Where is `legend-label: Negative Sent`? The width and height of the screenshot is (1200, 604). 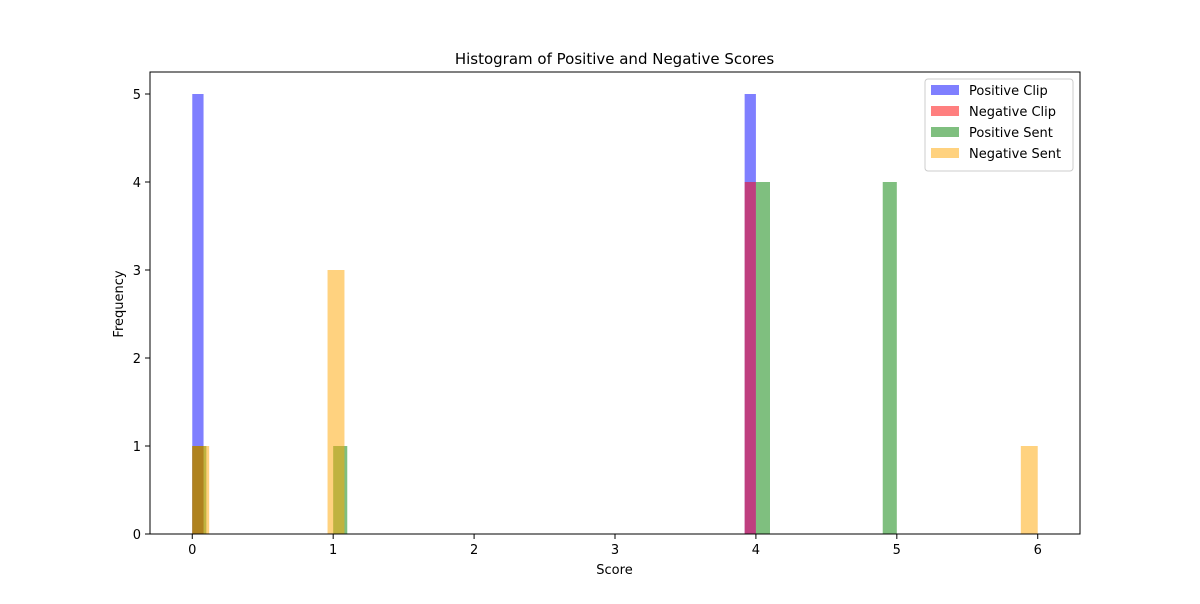
legend-label: Negative Sent is located at coordinates (1015, 154).